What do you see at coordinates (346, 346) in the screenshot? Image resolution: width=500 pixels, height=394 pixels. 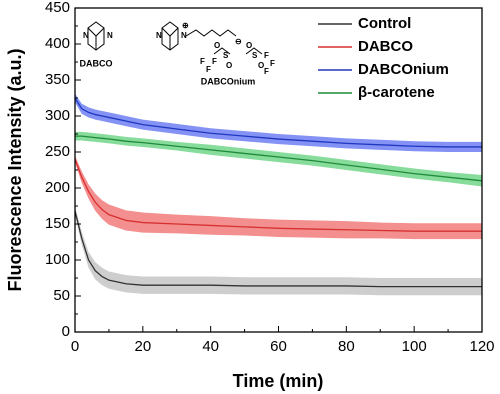 I see `x-tick-label: 80` at bounding box center [346, 346].